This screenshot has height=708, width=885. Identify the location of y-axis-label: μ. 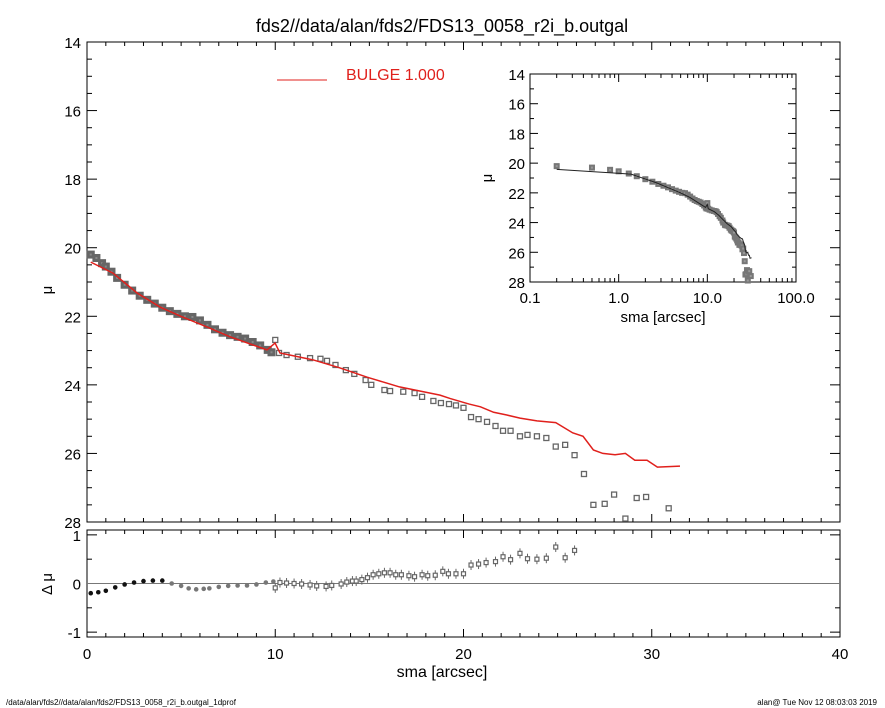
(47, 290).